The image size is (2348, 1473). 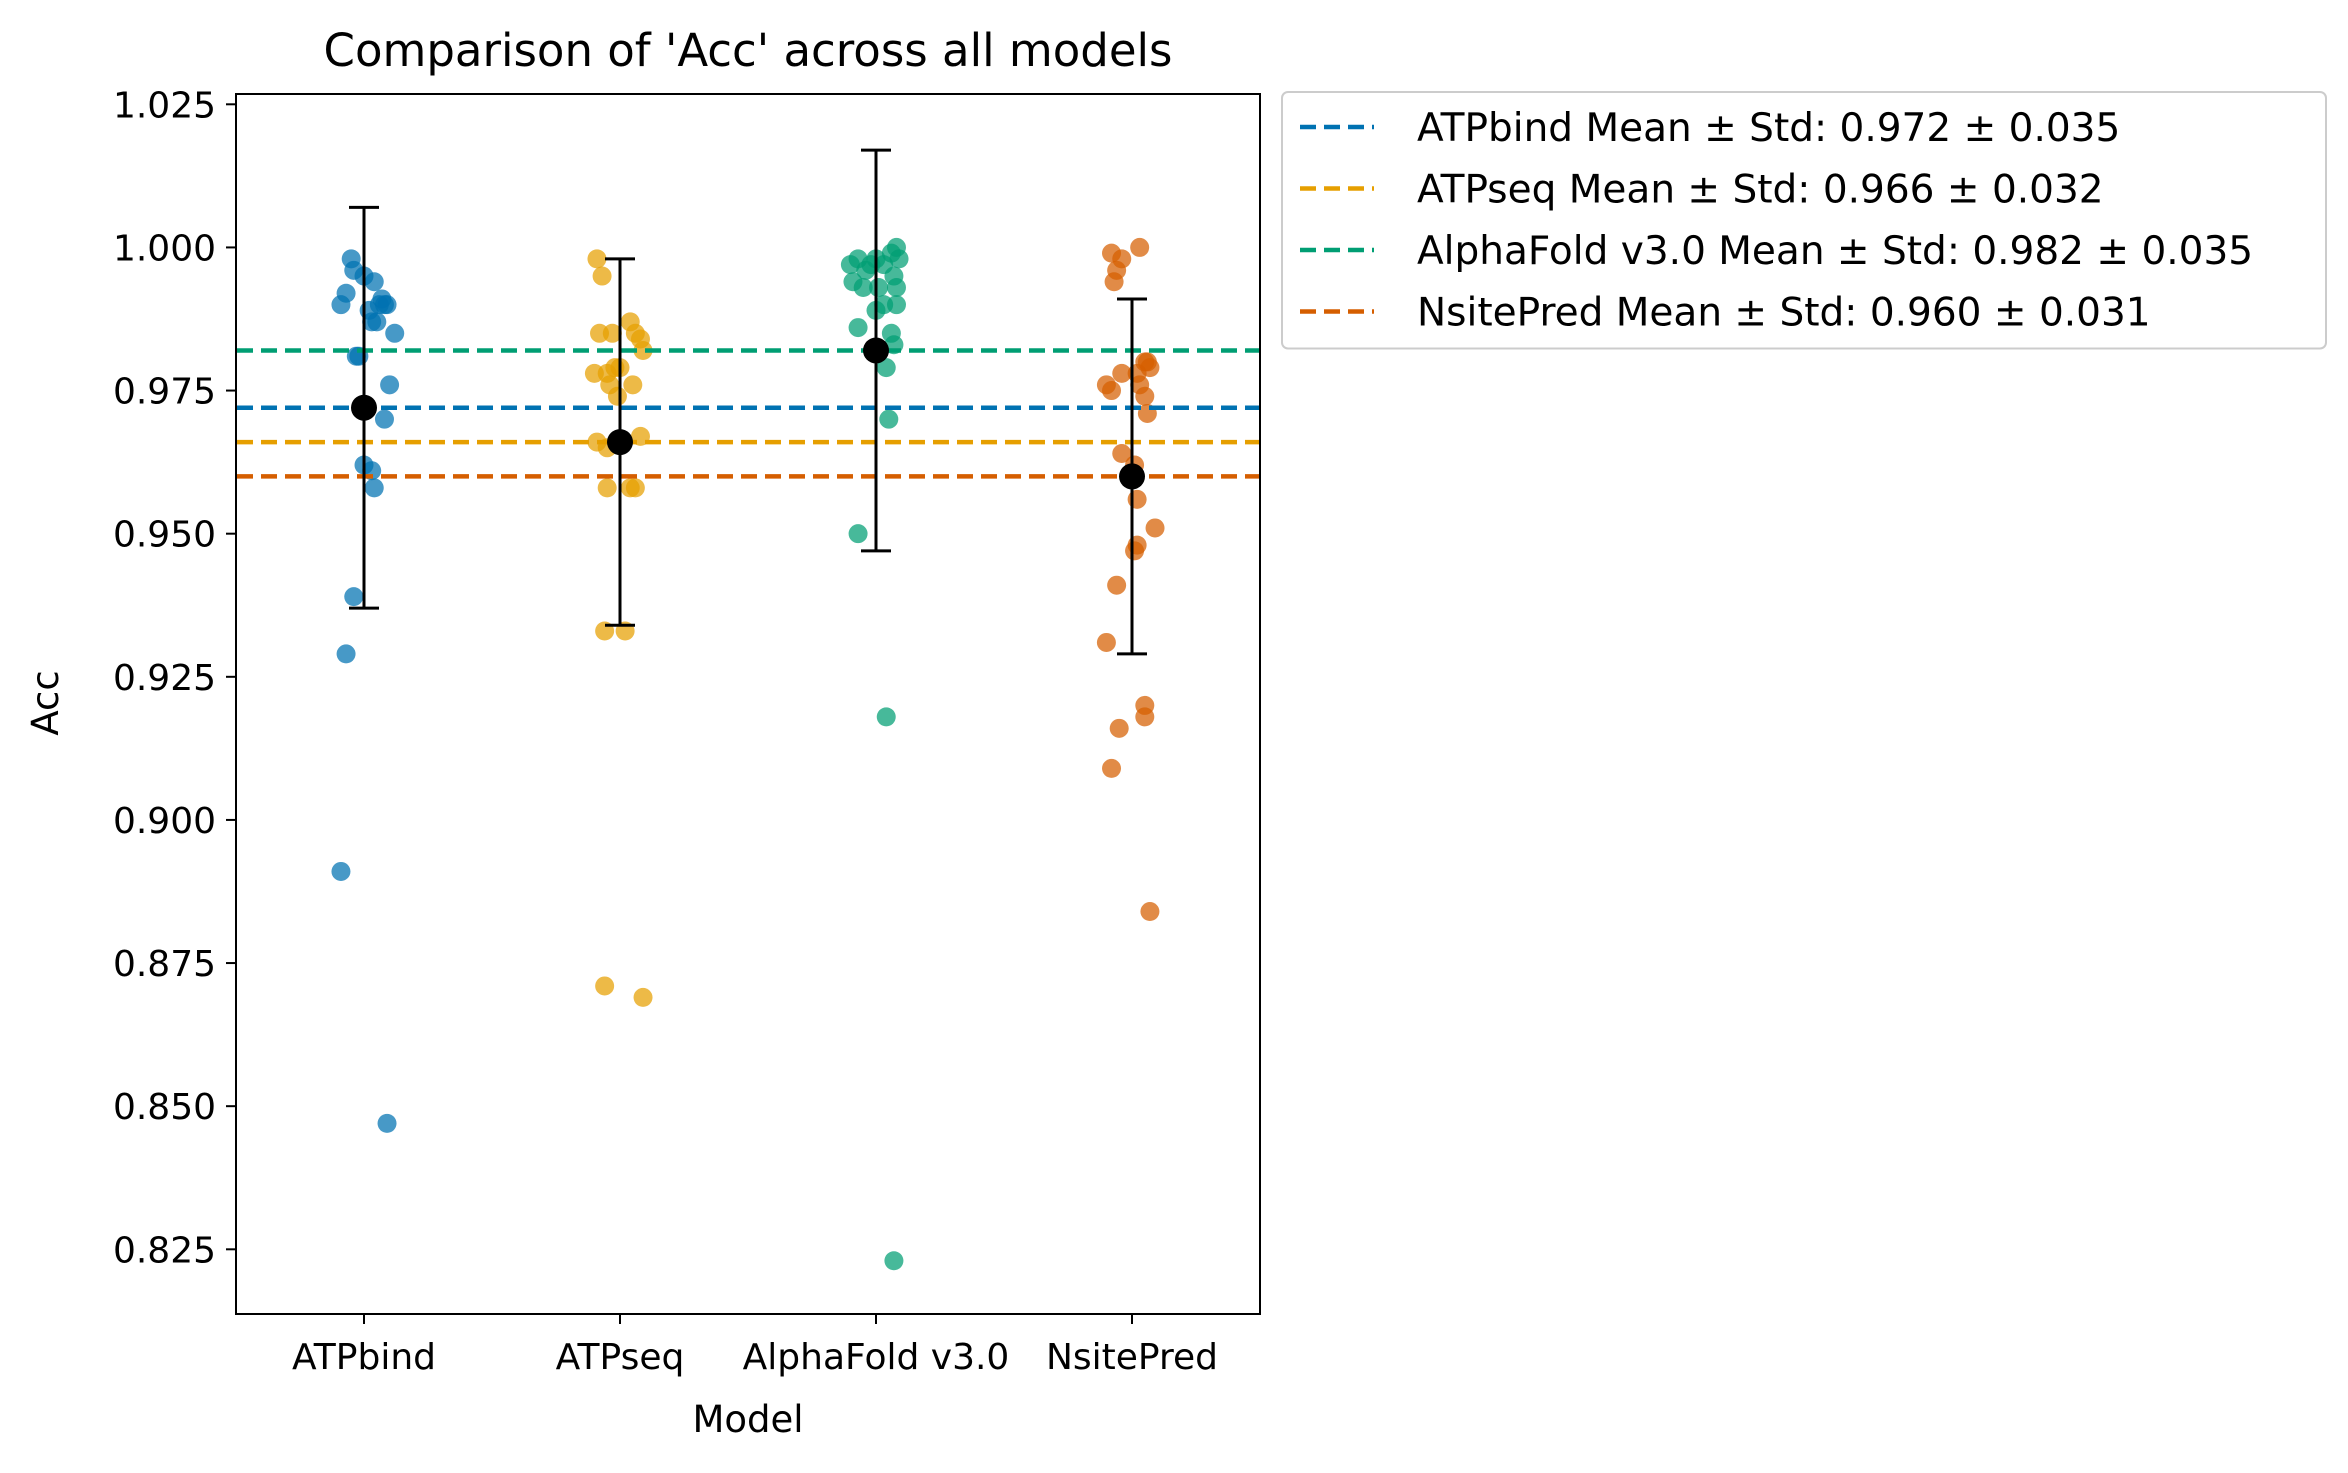 I want to click on x-tick-label: NsitePred, so click(x=1132, y=1357).